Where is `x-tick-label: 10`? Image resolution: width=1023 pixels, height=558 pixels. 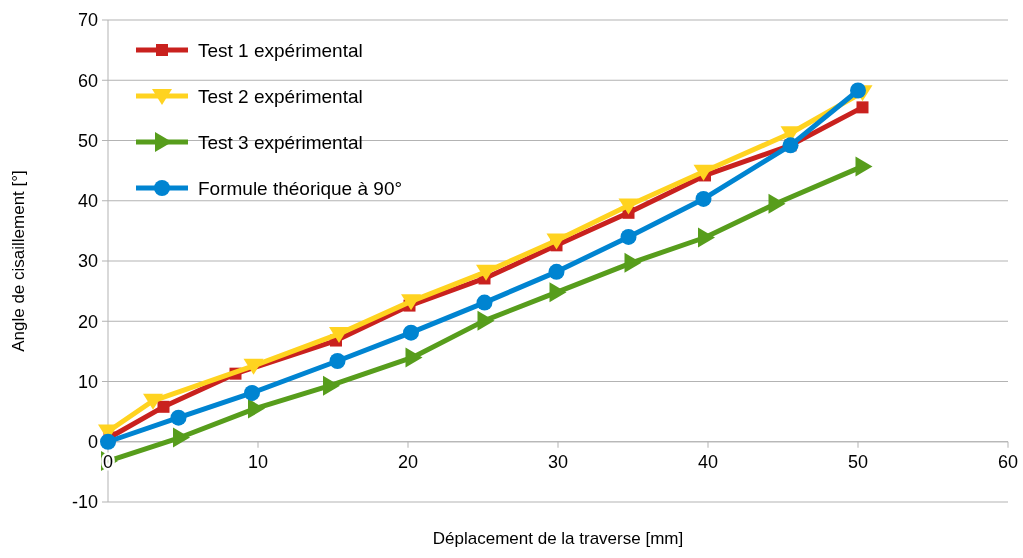 x-tick-label: 10 is located at coordinates (258, 461).